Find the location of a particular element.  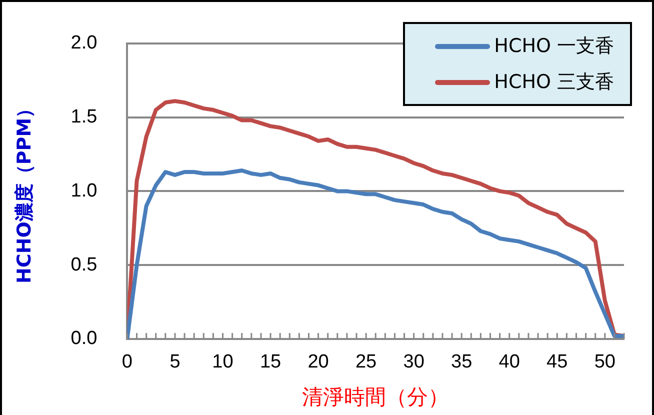

y-tick-label: 0.0 is located at coordinates (84, 339).